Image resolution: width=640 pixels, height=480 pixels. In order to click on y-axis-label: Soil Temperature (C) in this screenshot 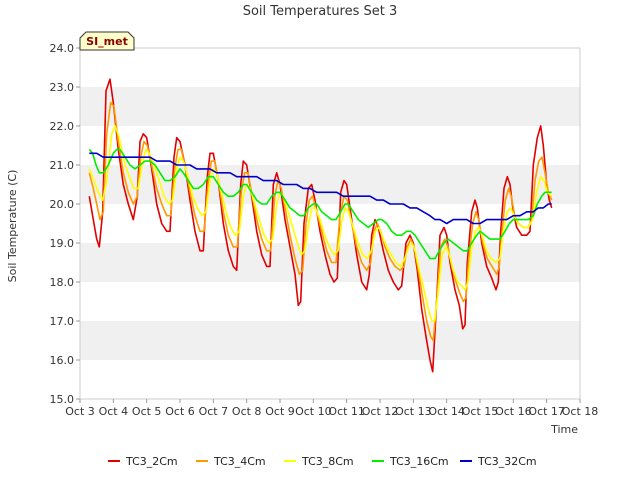, I will do `click(12, 226)`.